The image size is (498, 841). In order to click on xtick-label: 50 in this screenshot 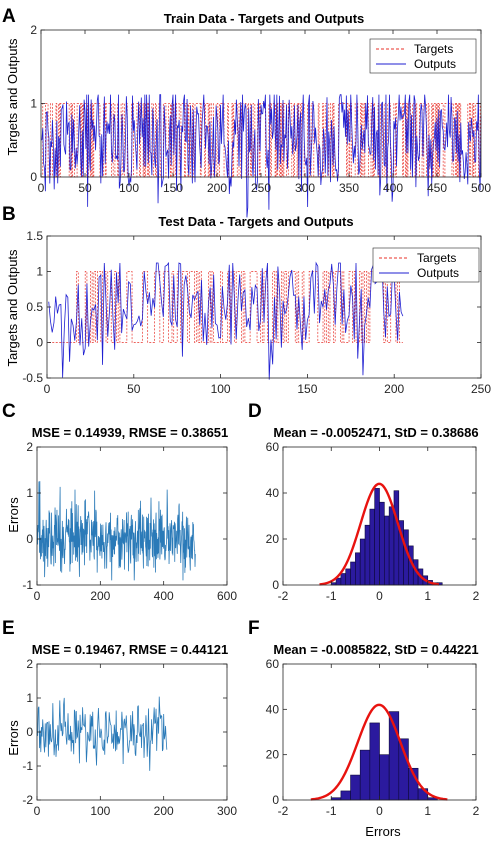, I will do `click(134, 389)`.